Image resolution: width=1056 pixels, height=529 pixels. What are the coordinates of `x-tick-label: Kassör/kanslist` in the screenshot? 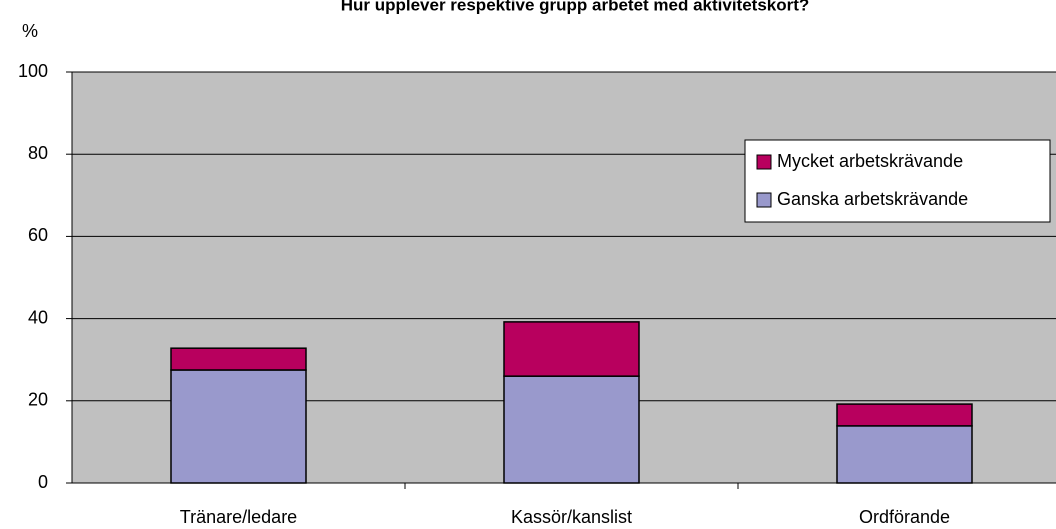 It's located at (571, 517).